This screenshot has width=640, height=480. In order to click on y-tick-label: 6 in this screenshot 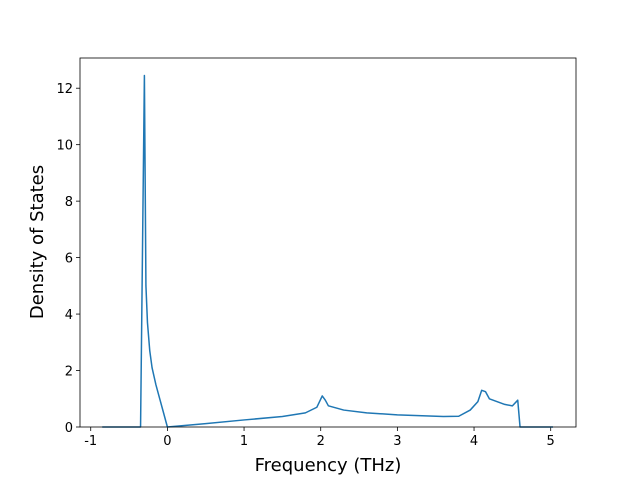, I will do `click(69, 259)`.